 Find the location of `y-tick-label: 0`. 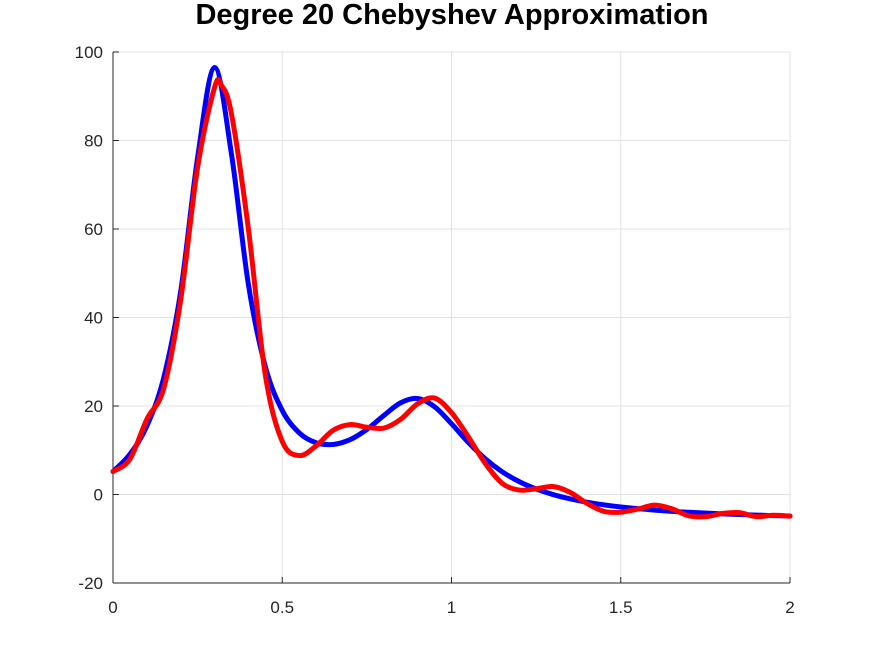

y-tick-label: 0 is located at coordinates (98, 495).